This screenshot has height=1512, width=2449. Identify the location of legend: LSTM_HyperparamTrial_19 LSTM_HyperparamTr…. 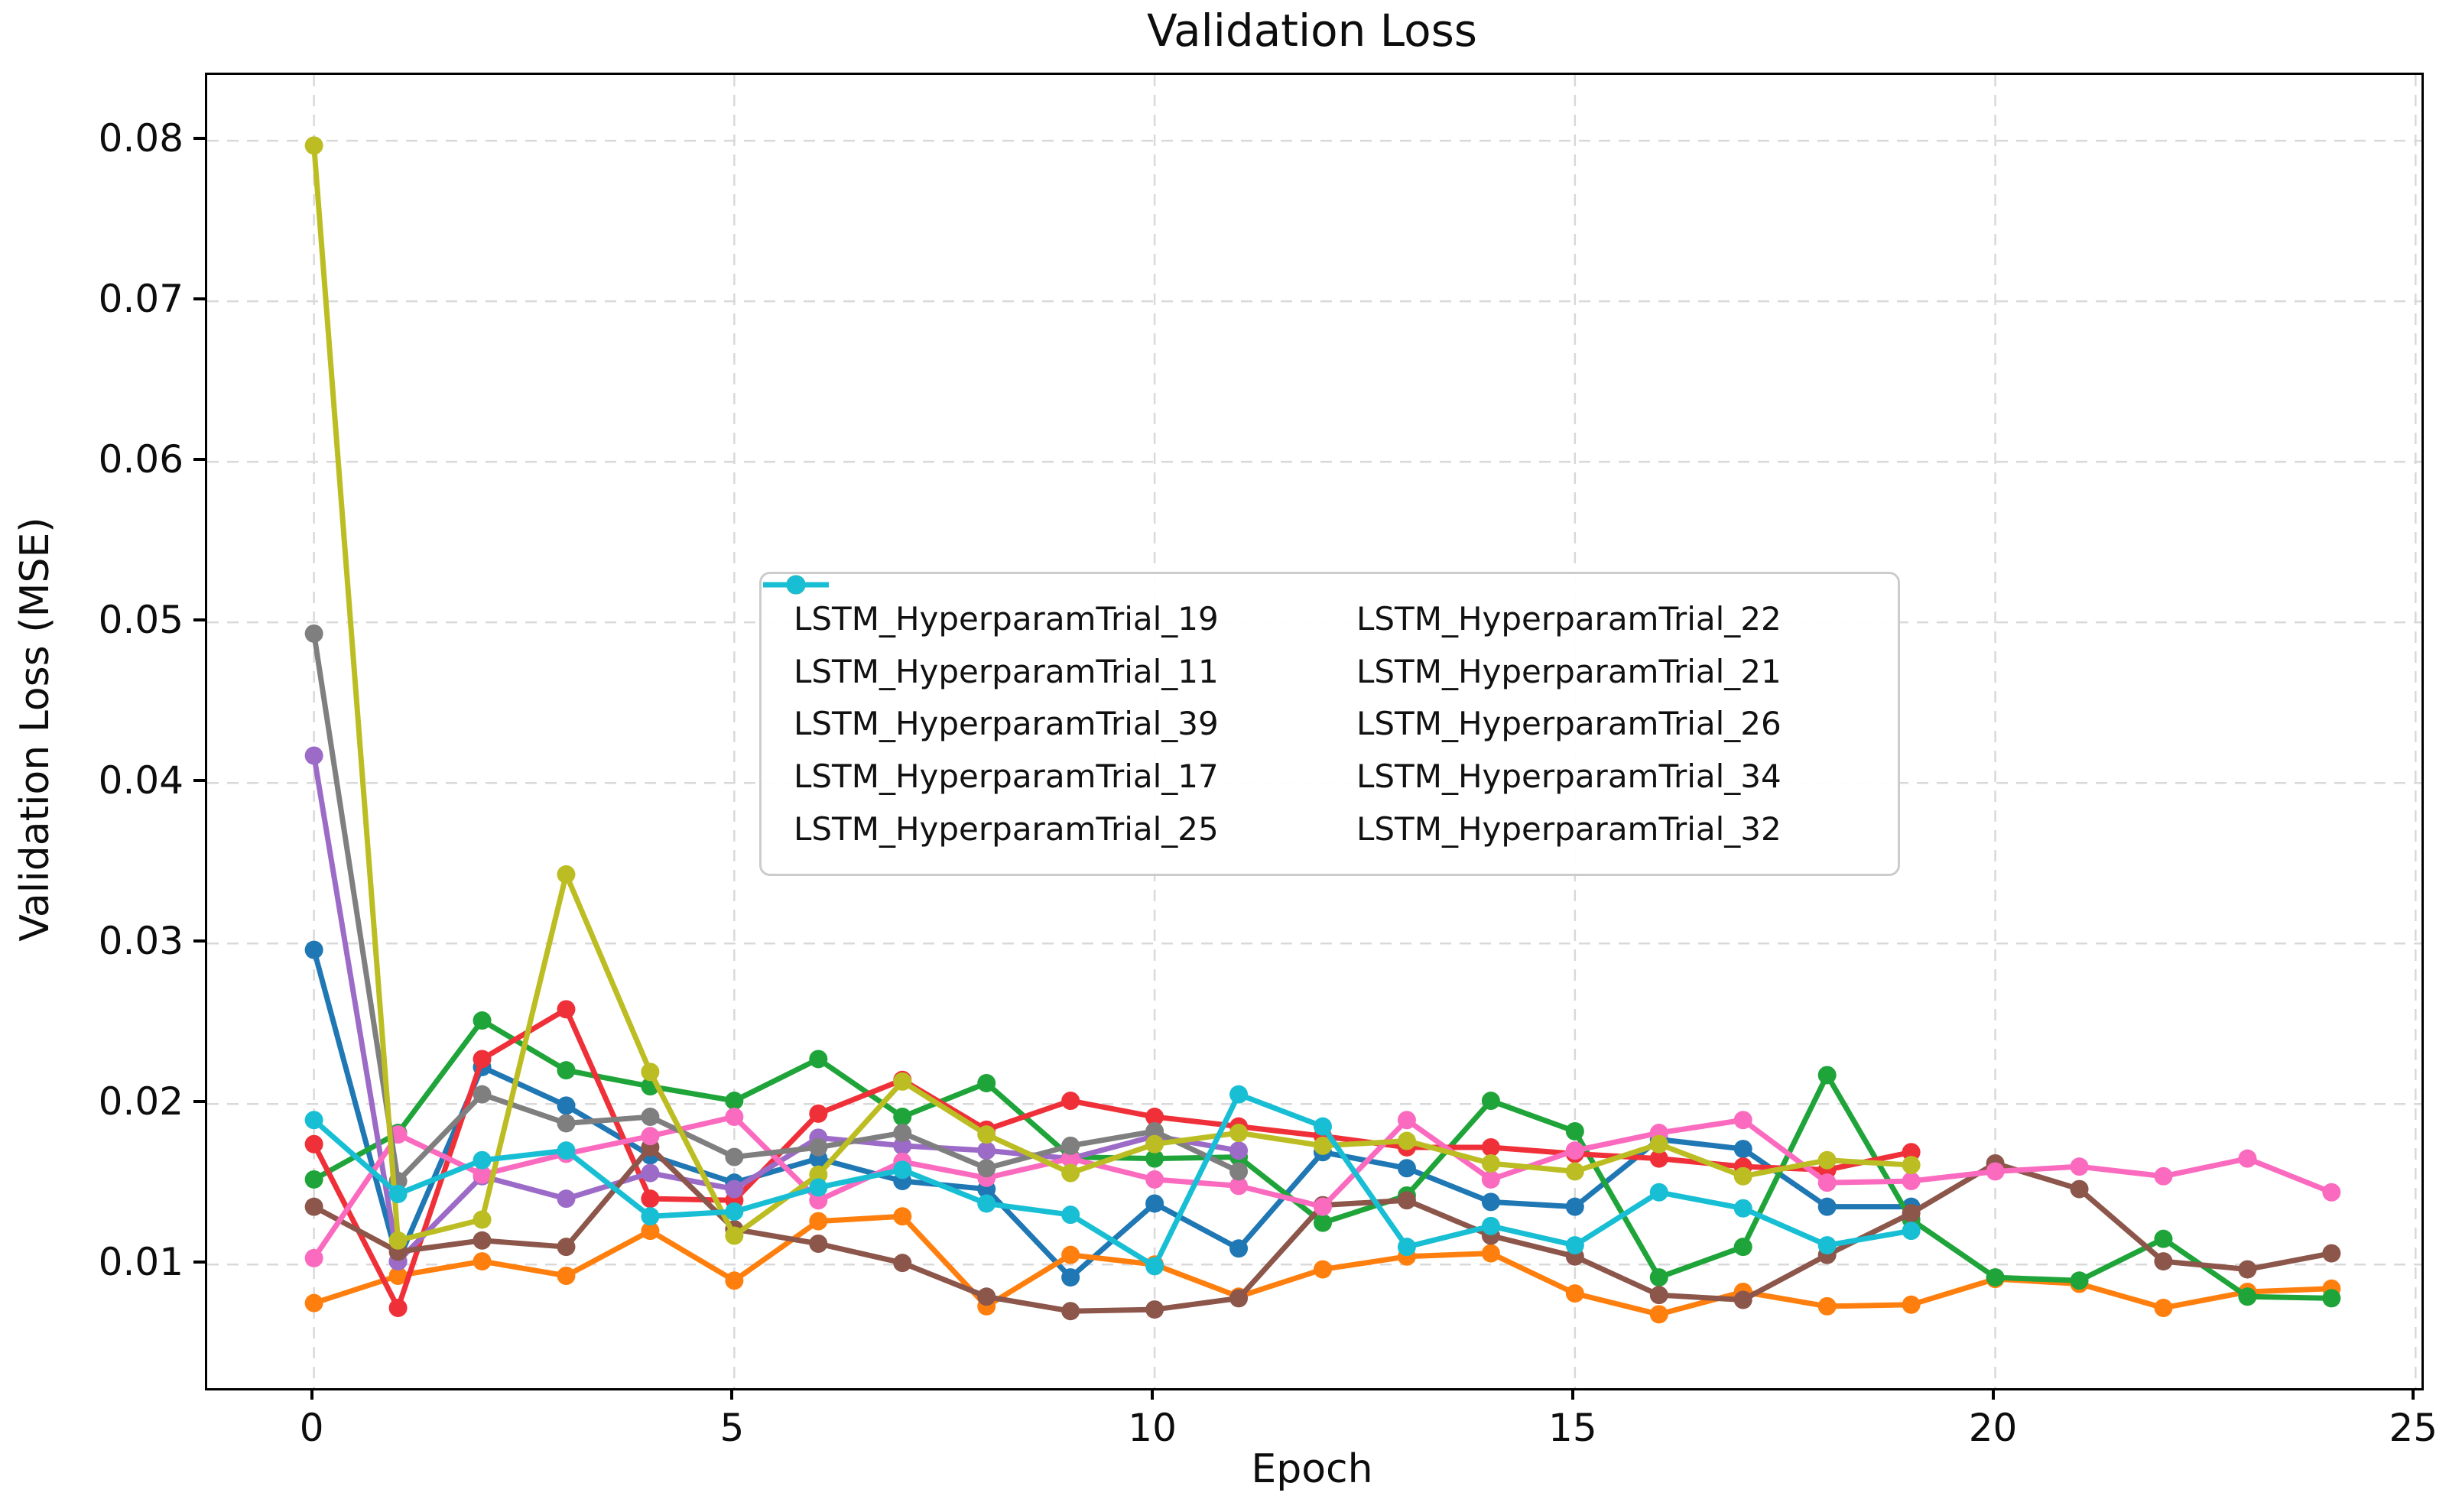
(1329, 724).